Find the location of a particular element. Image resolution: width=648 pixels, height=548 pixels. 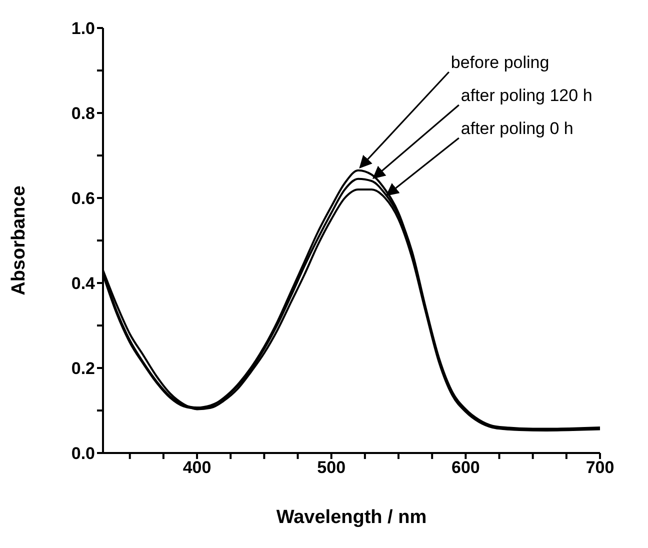

x-axis-title: Wavelength / nm is located at coordinates (351, 517).